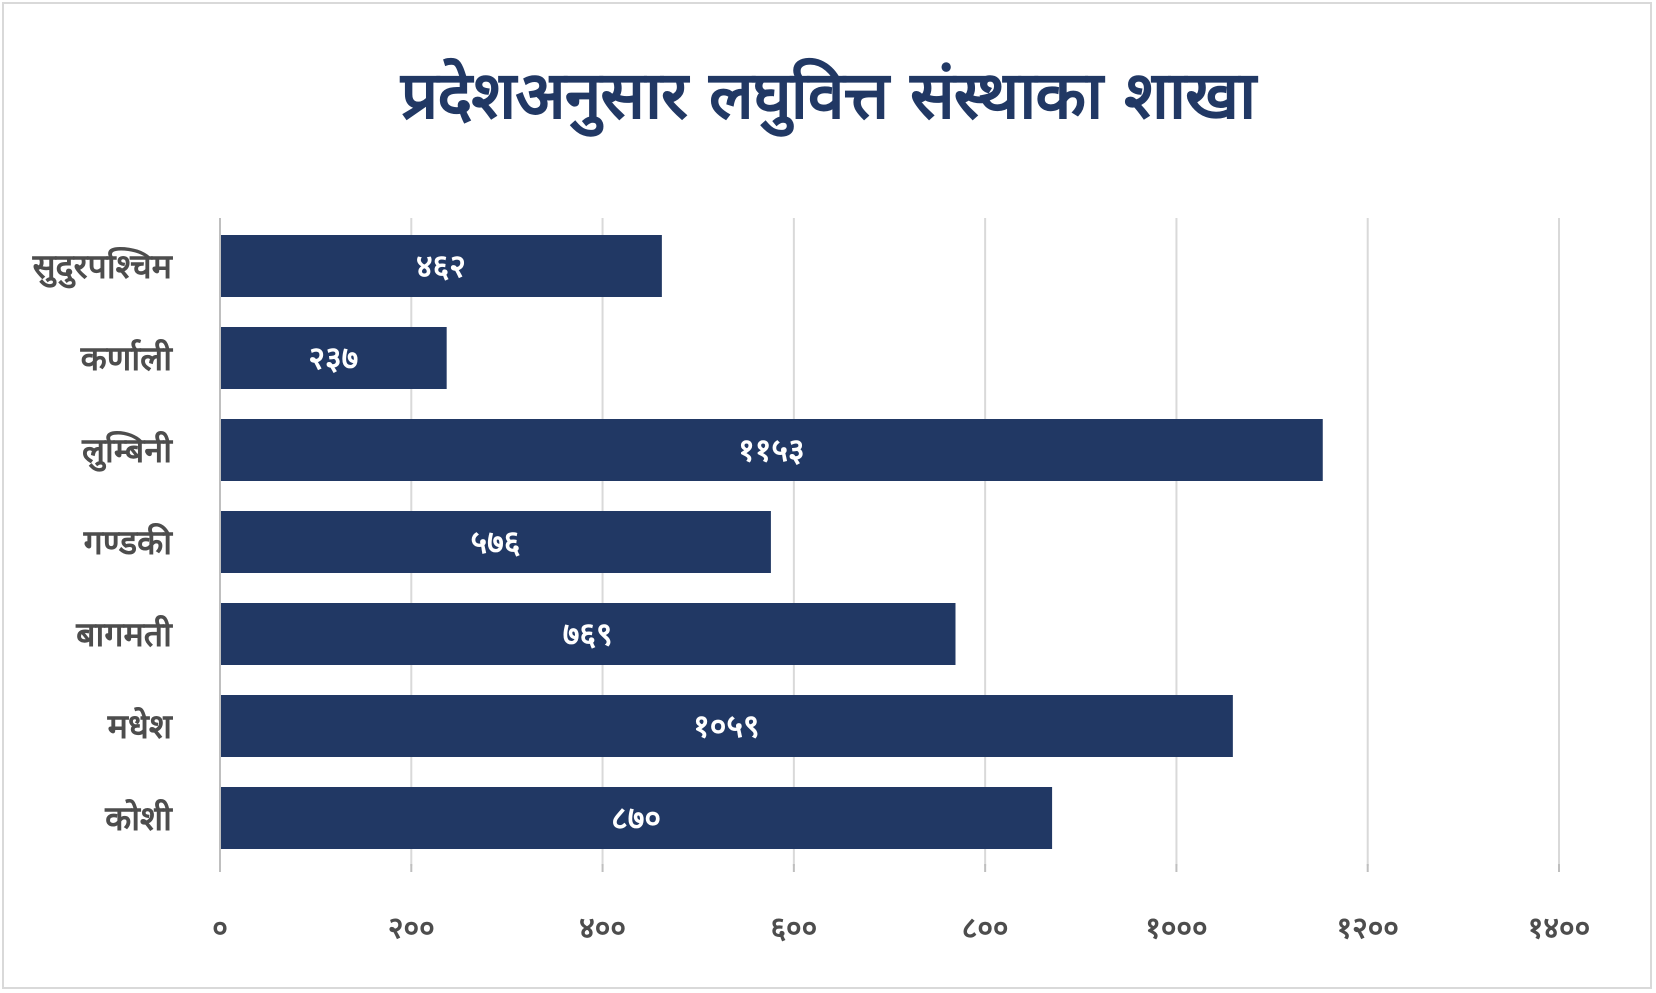 The image size is (1656, 993). I want to click on data-label: २३७, so click(333, 358).